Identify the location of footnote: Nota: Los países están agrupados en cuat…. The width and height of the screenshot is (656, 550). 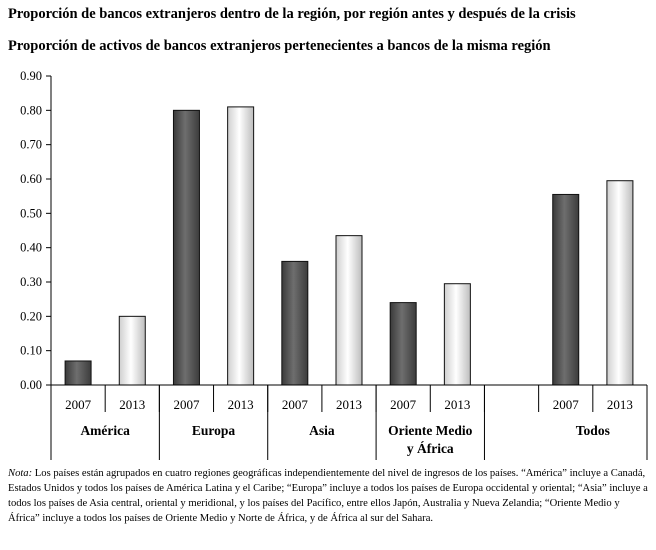
(328, 496).